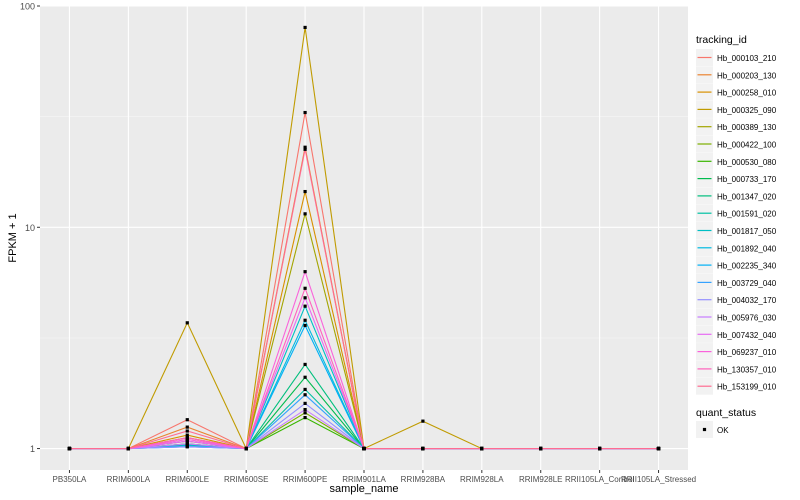 The width and height of the screenshot is (800, 500). I want to click on x-tick-label: RRIM600SE, so click(246, 479).